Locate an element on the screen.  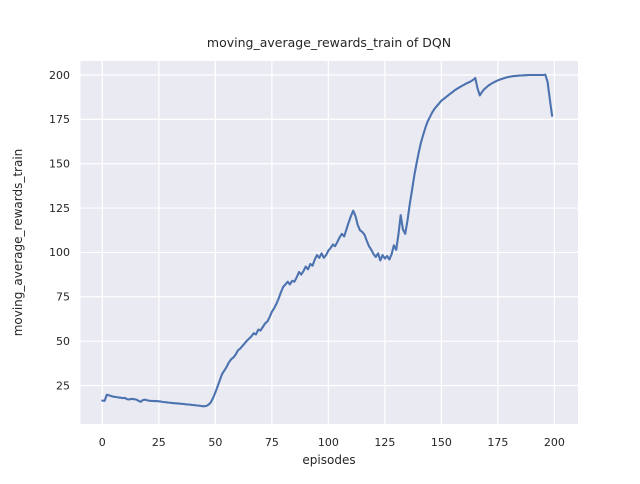
chart-title: moving_average_rewards_train of DQN is located at coordinates (329, 42).